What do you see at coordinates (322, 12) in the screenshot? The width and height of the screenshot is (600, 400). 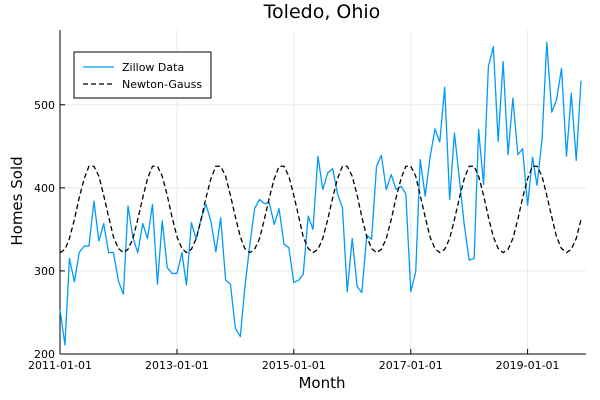 I see `chart-title: Toledo, Ohio` at bounding box center [322, 12].